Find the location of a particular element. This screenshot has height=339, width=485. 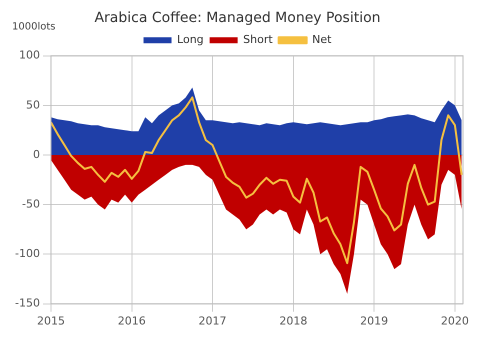

y-tick-label: -100 is located at coordinates (27, 253).